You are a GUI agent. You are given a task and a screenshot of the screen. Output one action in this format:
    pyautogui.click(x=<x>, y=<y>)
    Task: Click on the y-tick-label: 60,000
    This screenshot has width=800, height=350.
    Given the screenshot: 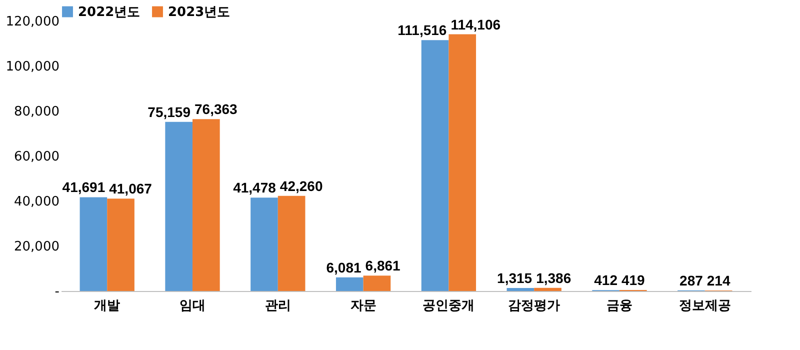 What is the action you would take?
    pyautogui.click(x=37, y=157)
    